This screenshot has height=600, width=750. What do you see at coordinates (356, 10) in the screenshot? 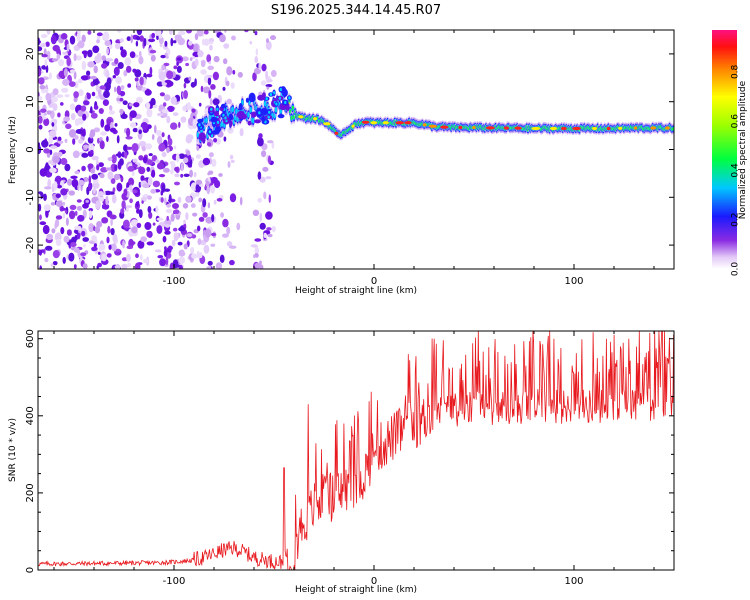
I see `chart-title: S196.2025.344.14.45.R07` at bounding box center [356, 10].